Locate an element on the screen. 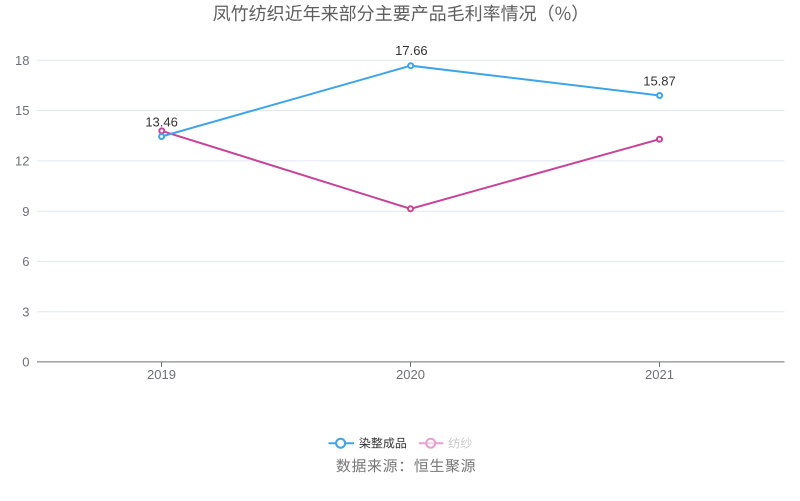 This screenshot has width=800, height=501. svg-text: 18 is located at coordinates (22, 60).